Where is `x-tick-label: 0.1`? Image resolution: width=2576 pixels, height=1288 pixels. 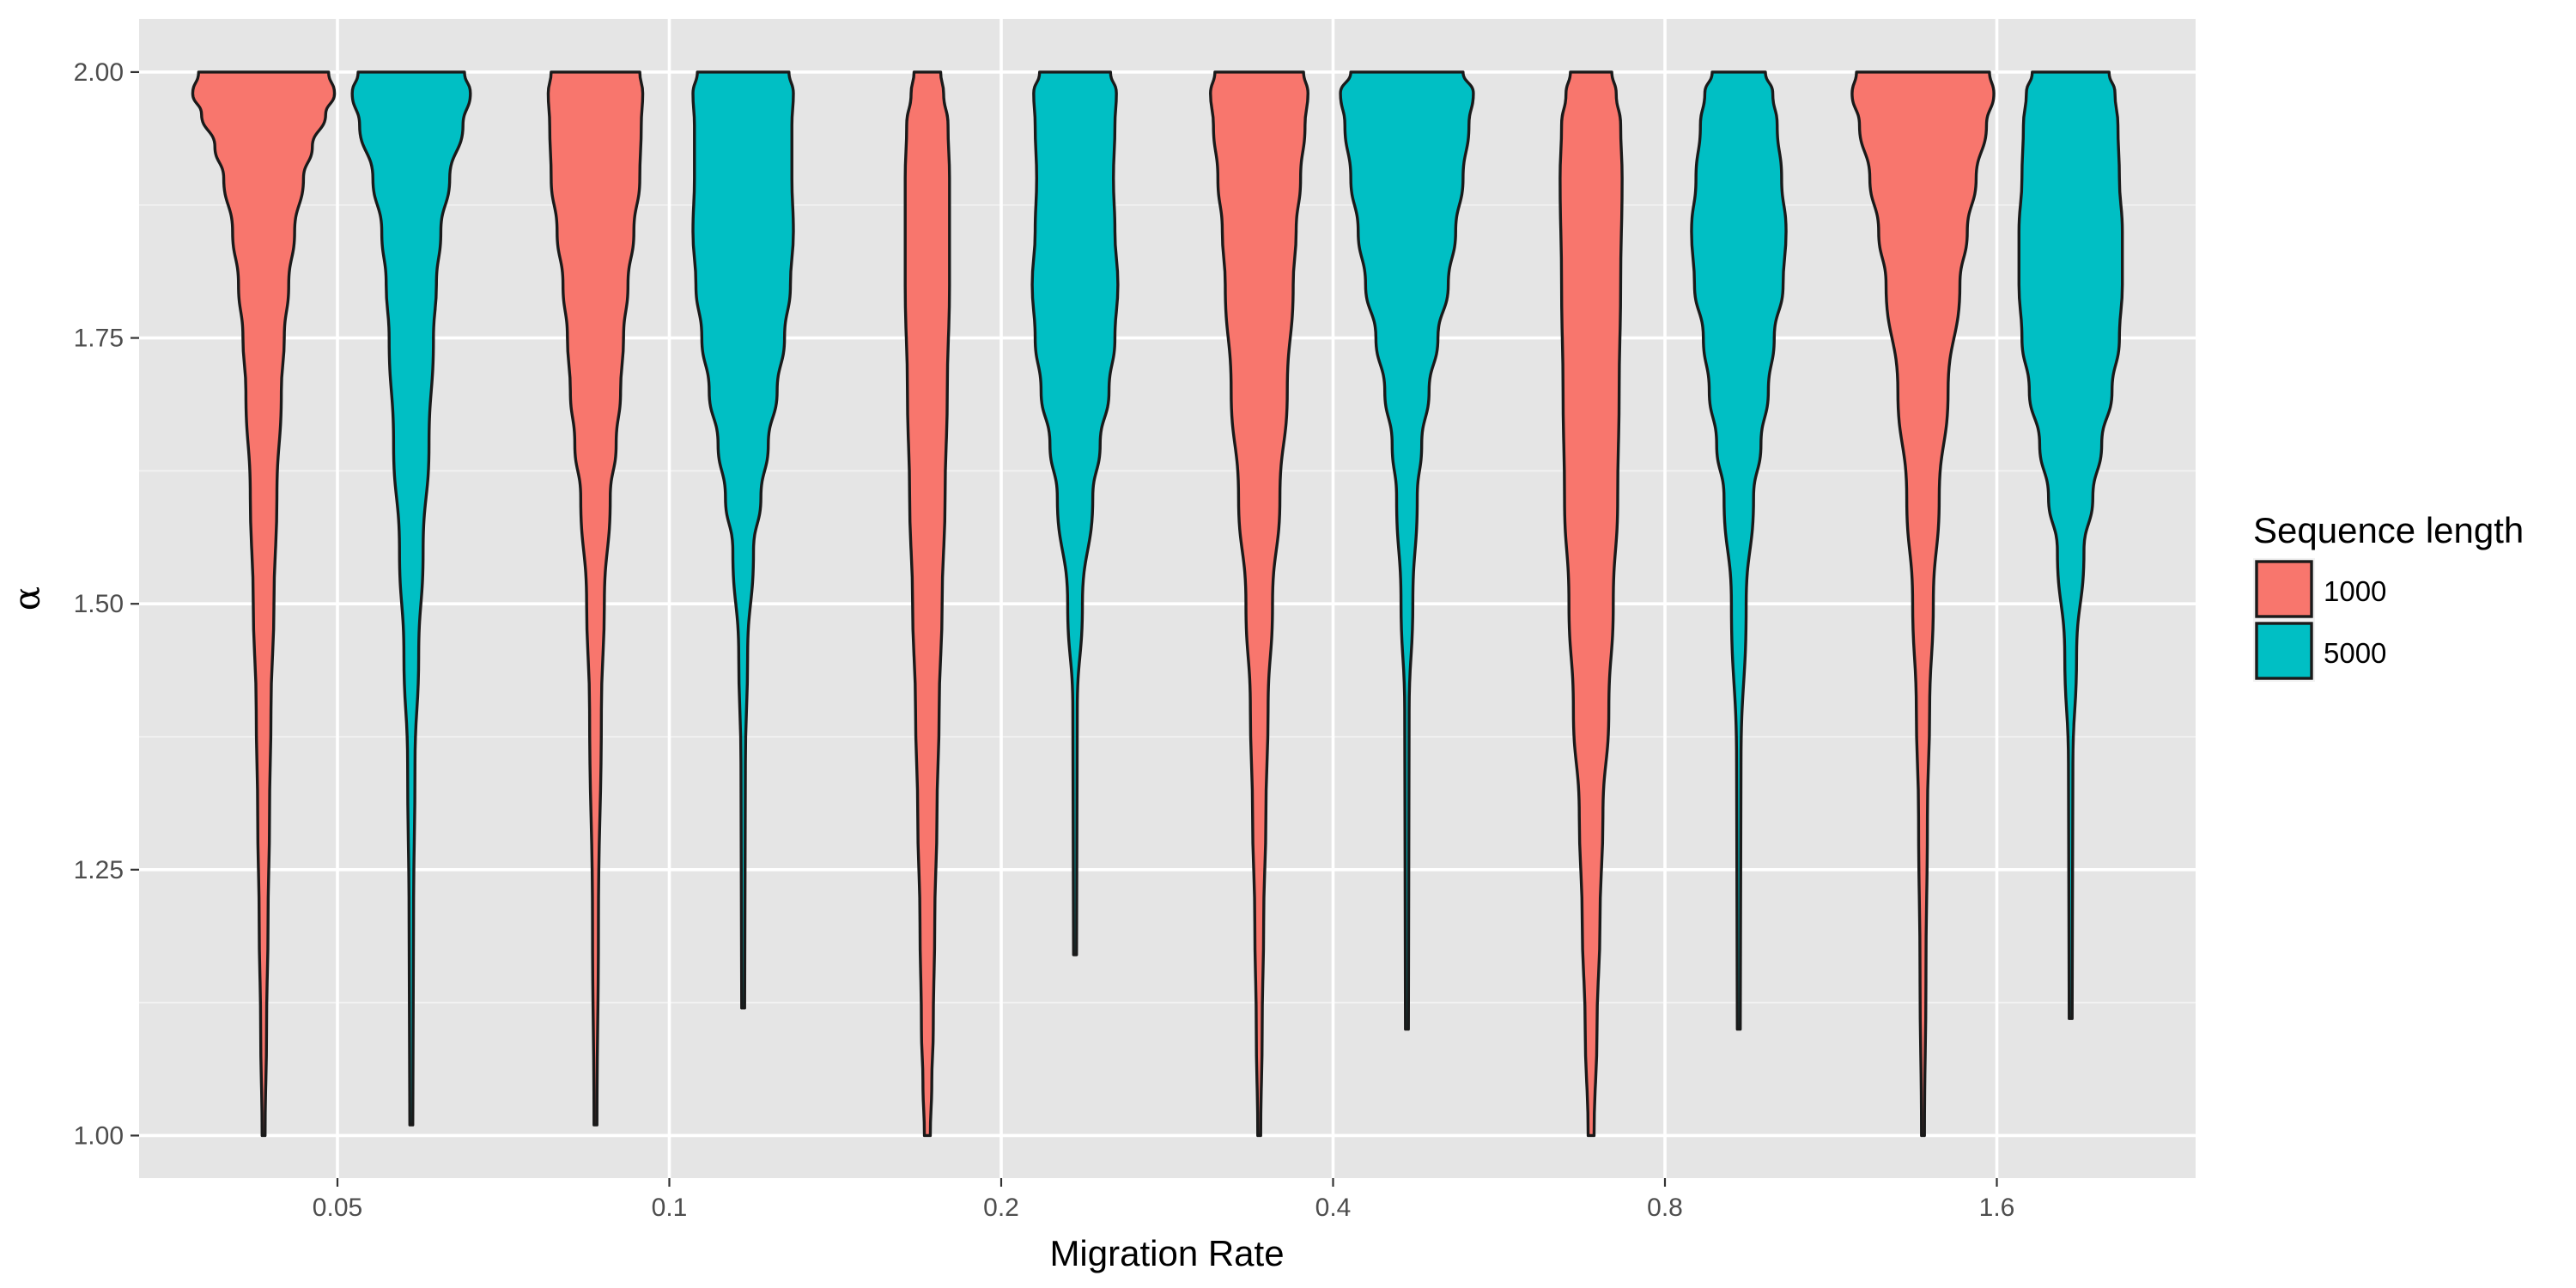 x-tick-label: 0.1 is located at coordinates (670, 1208).